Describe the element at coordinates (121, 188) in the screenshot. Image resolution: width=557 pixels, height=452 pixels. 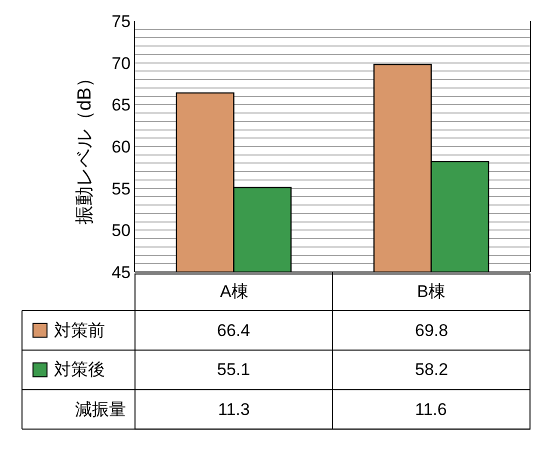
I see `y-tick-label: 55` at that location.